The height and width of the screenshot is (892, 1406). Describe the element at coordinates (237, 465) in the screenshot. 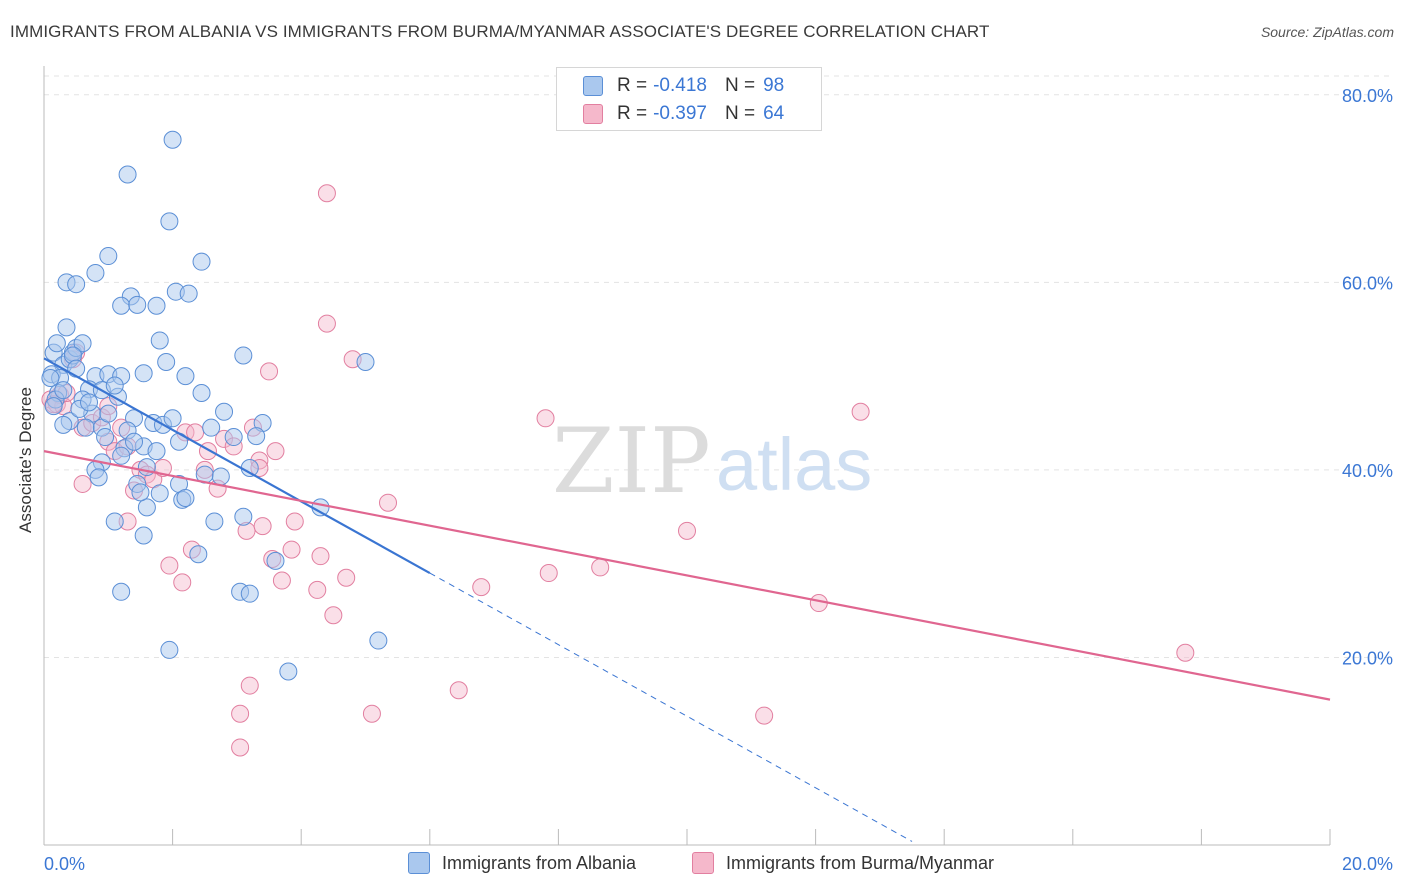

I see `albania-trendline` at that location.